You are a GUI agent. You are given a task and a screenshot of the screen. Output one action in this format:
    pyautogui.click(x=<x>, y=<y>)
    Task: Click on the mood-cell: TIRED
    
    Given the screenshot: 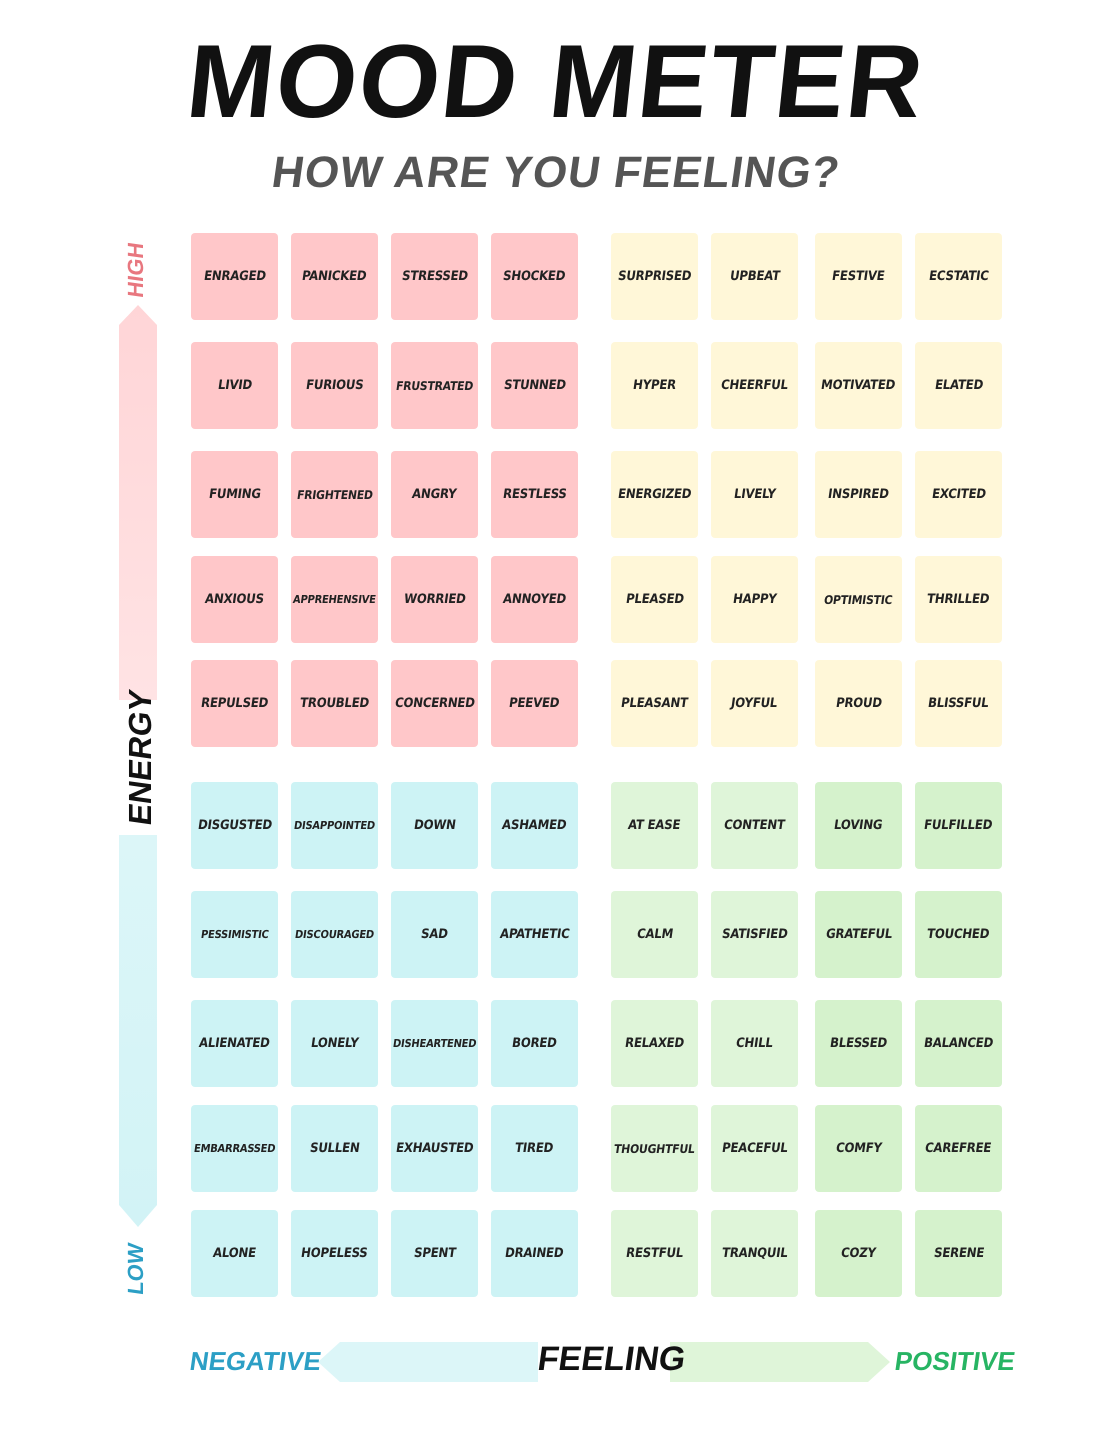 What is the action you would take?
    pyautogui.click(x=534, y=1148)
    